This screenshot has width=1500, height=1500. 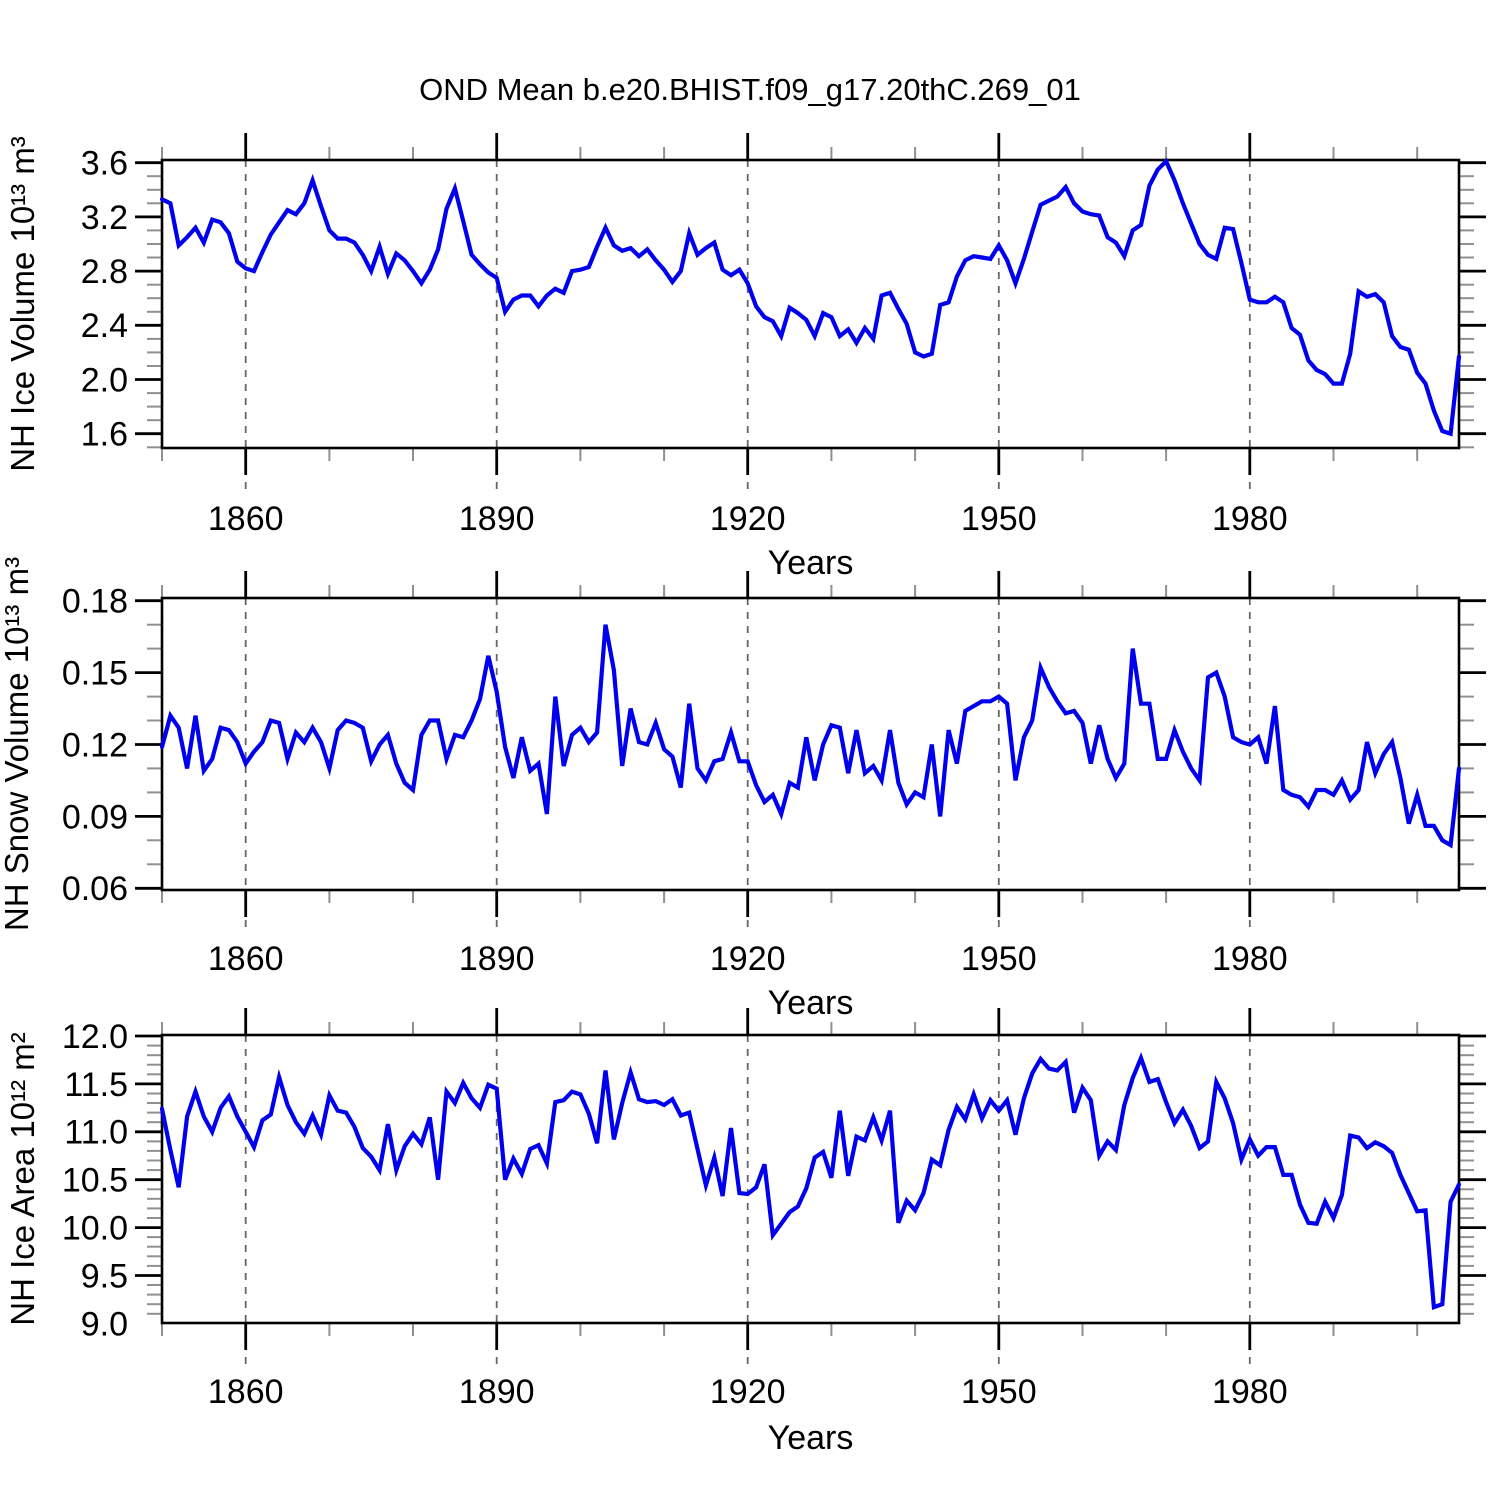 I want to click on y-tick-label: 11.5, so click(x=96, y=1085).